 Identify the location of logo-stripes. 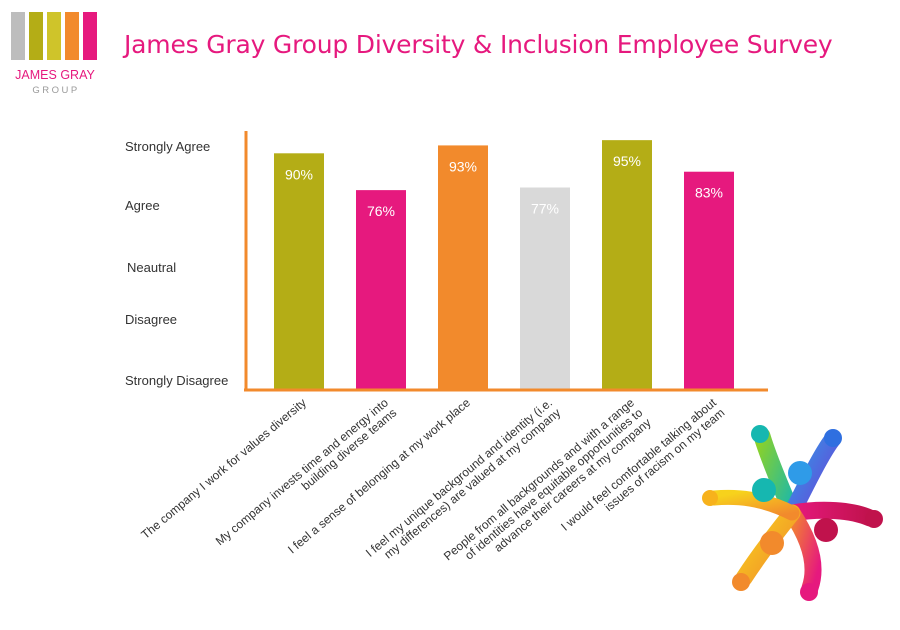
(54, 36).